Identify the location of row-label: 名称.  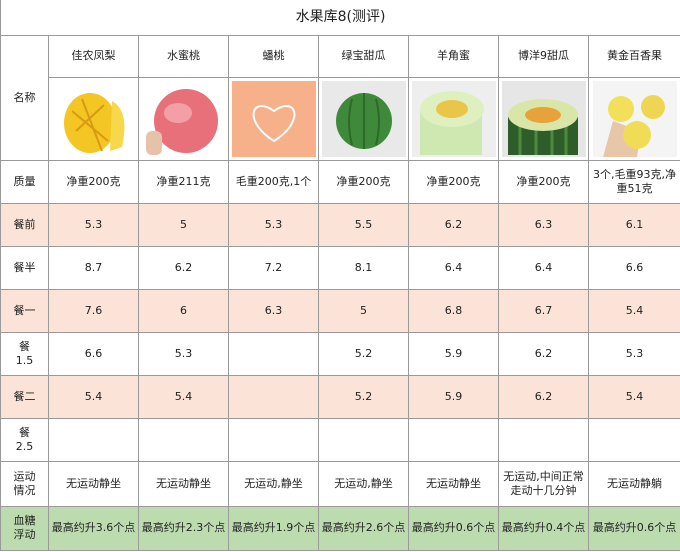
(24, 97).